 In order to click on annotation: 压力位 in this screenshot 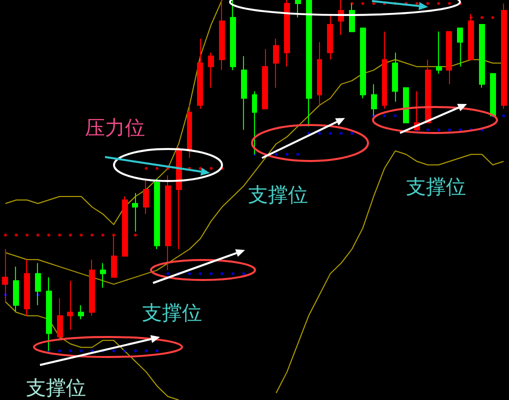, I will do `click(115, 128)`.